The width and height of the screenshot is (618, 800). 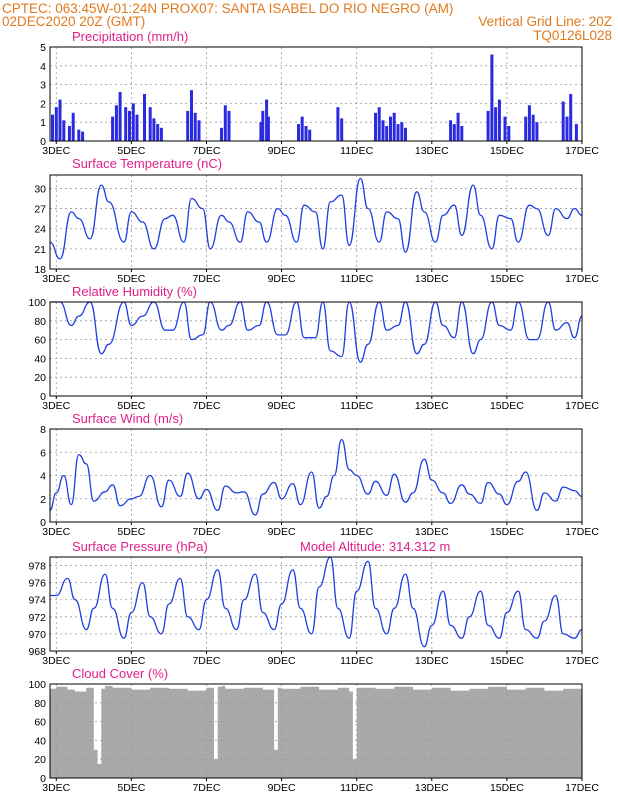 I want to click on rh-x-tick: 11DEC, so click(x=356, y=406).